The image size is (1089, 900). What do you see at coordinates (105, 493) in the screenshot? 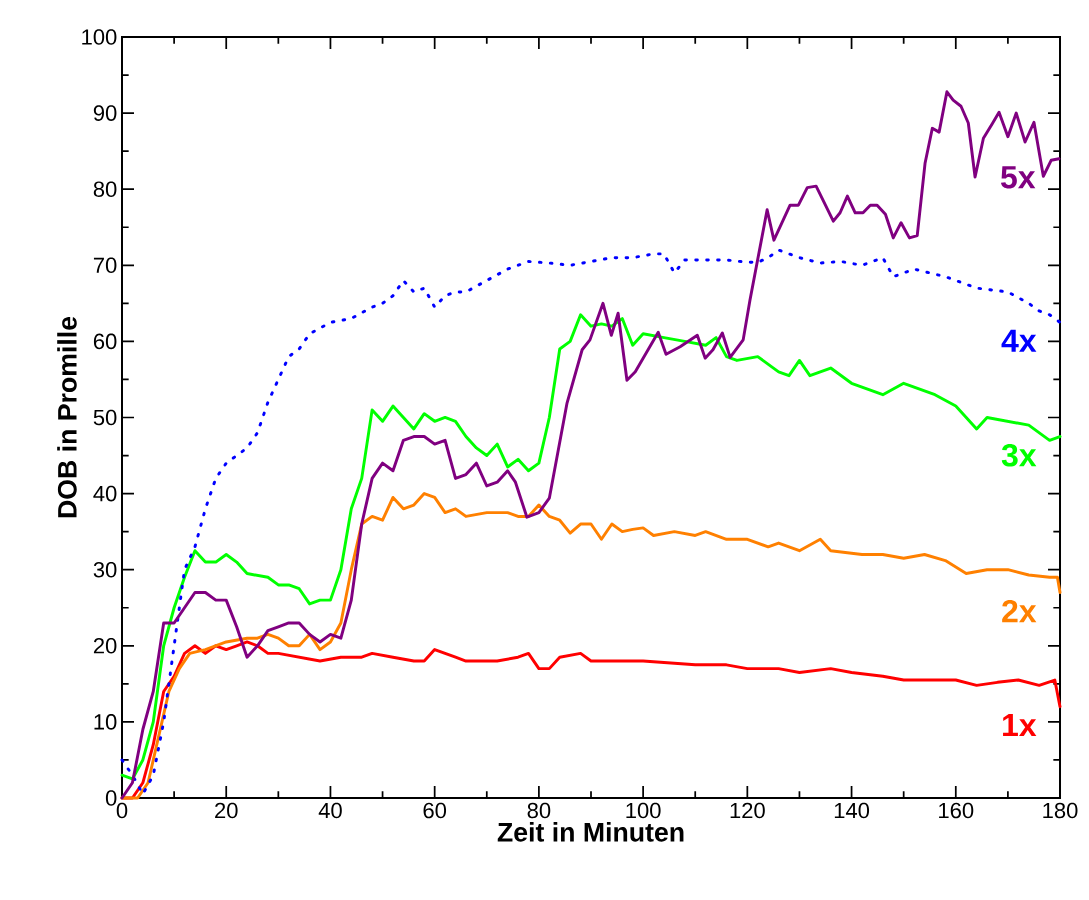
I see `y-tick-label: 40` at bounding box center [105, 493].